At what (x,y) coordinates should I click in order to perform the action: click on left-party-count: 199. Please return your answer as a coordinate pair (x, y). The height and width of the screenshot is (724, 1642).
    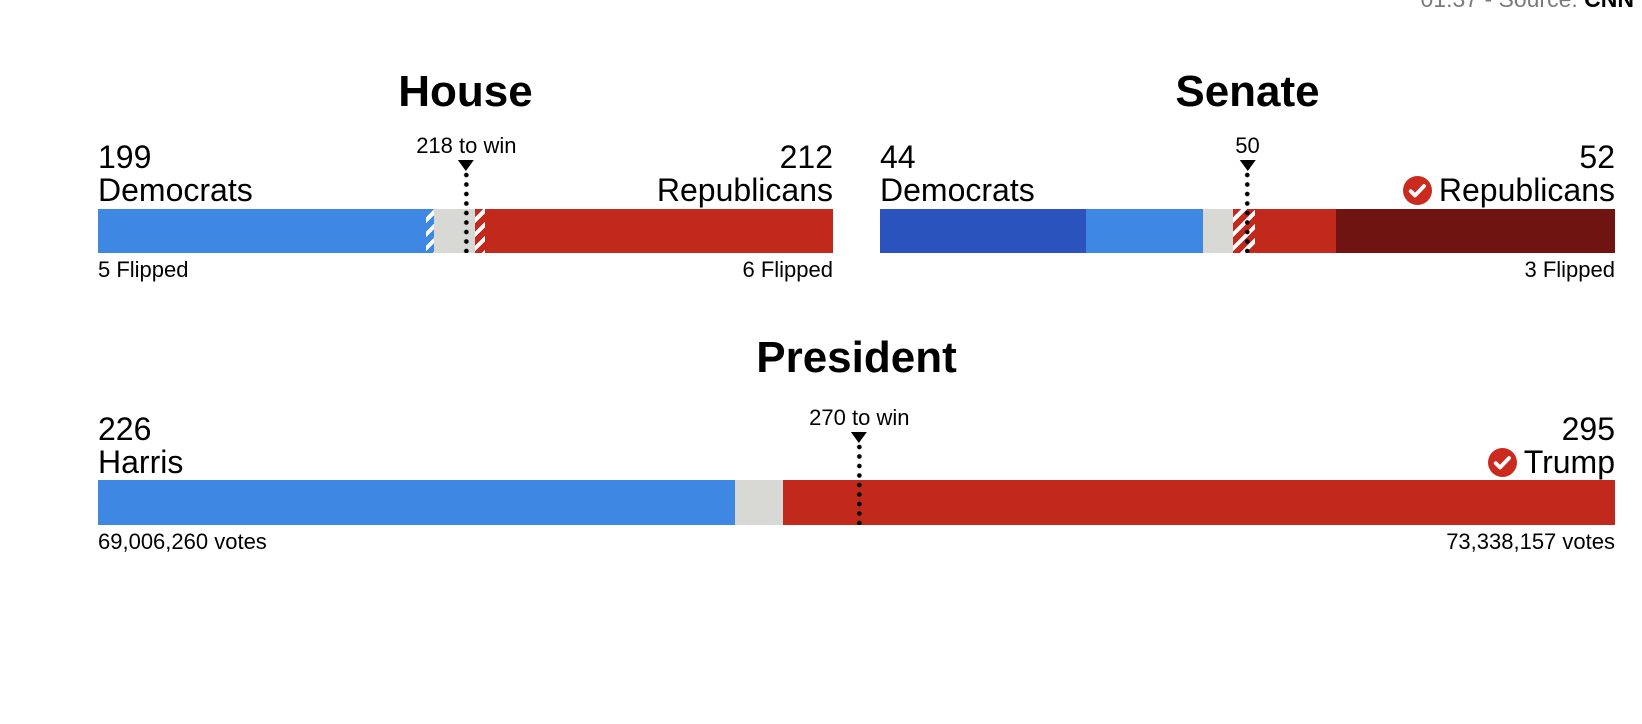
    Looking at the image, I should click on (125, 157).